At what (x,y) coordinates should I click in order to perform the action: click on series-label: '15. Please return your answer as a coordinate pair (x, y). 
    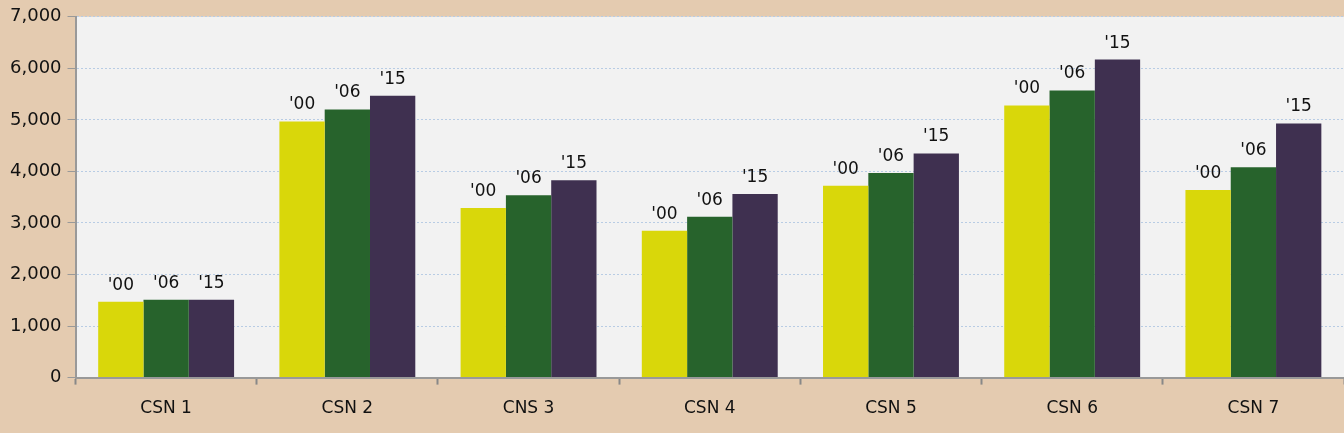
    Looking at the image, I should click on (1298, 105).